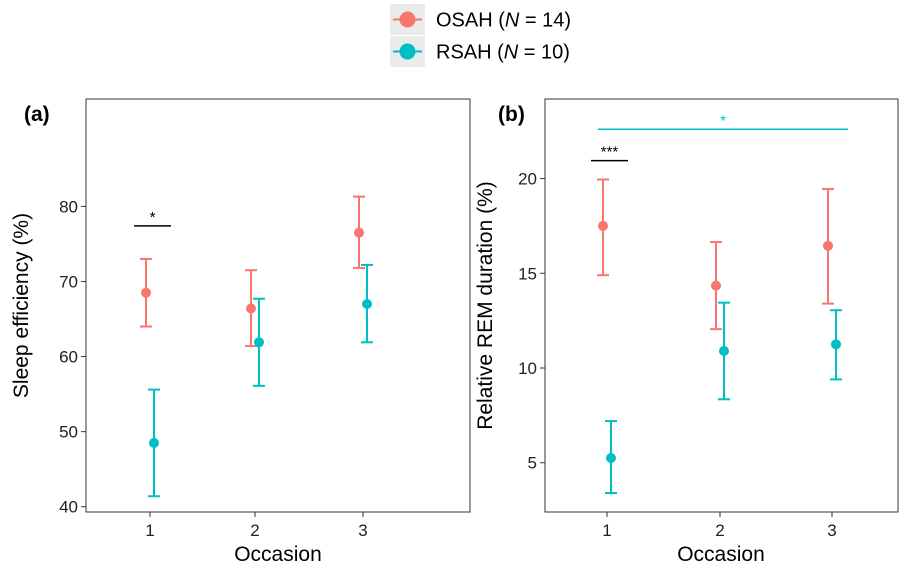  I want to click on panel-a-x-ticks: 1 2 3, so click(256, 526).